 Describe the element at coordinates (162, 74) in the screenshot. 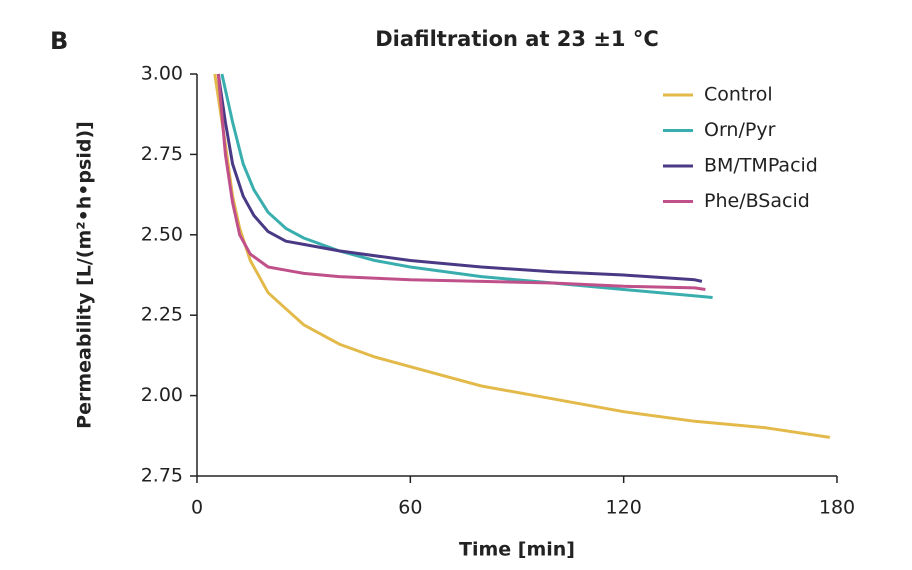

I see `y-tick-label: 3.00` at that location.